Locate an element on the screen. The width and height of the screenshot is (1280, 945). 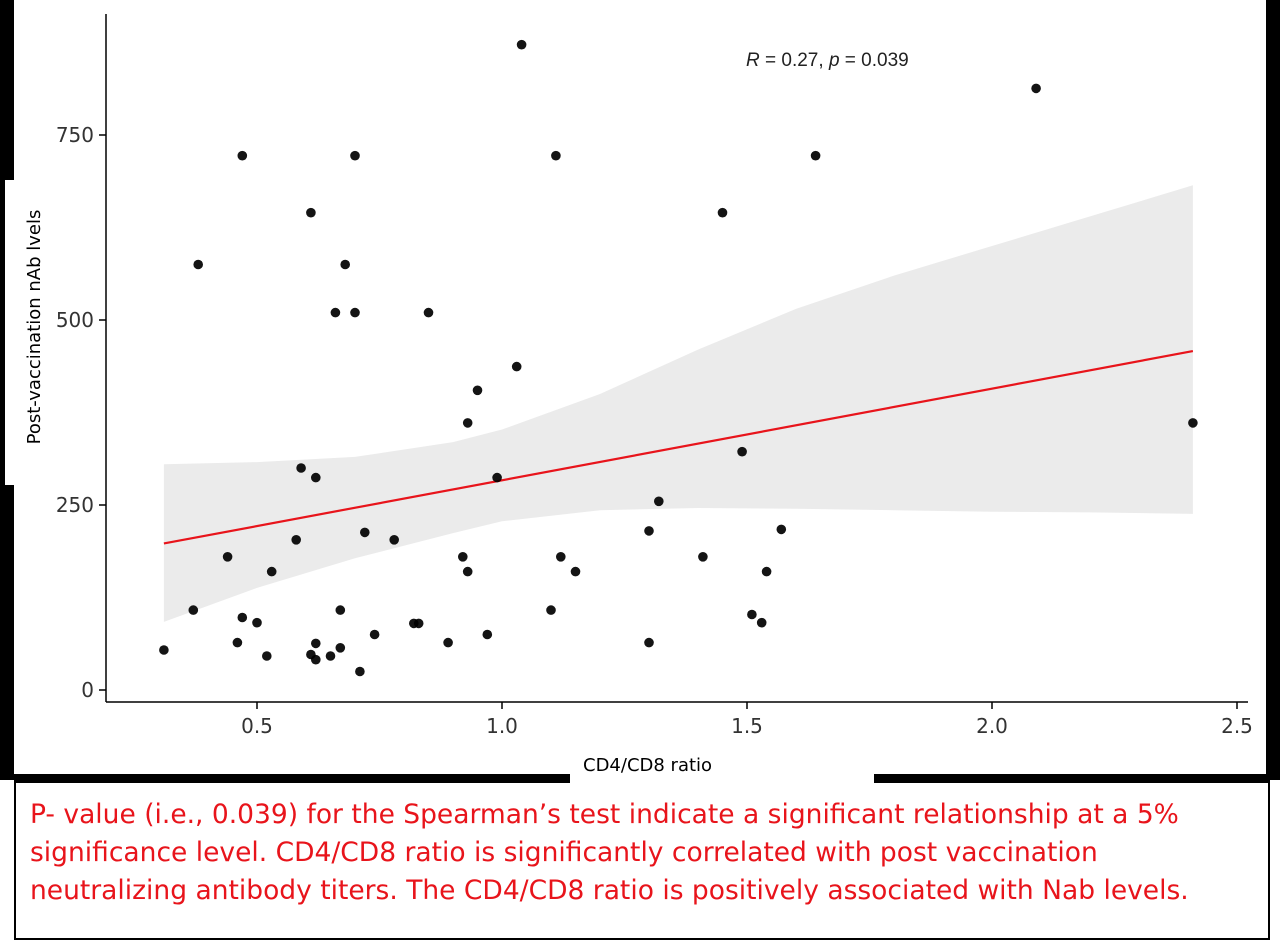
y-tick-label: 750 is located at coordinates (75, 135).